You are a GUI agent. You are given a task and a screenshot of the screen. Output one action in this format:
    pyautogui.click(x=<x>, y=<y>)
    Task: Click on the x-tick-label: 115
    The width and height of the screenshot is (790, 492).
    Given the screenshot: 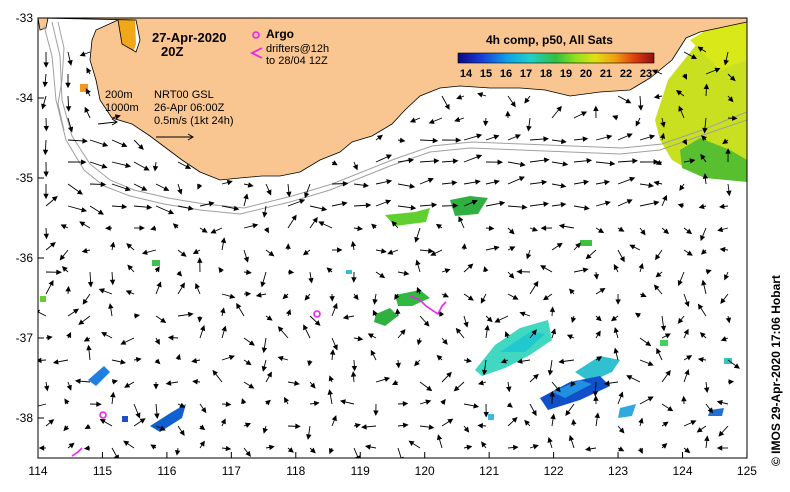 What is the action you would take?
    pyautogui.click(x=102, y=471)
    